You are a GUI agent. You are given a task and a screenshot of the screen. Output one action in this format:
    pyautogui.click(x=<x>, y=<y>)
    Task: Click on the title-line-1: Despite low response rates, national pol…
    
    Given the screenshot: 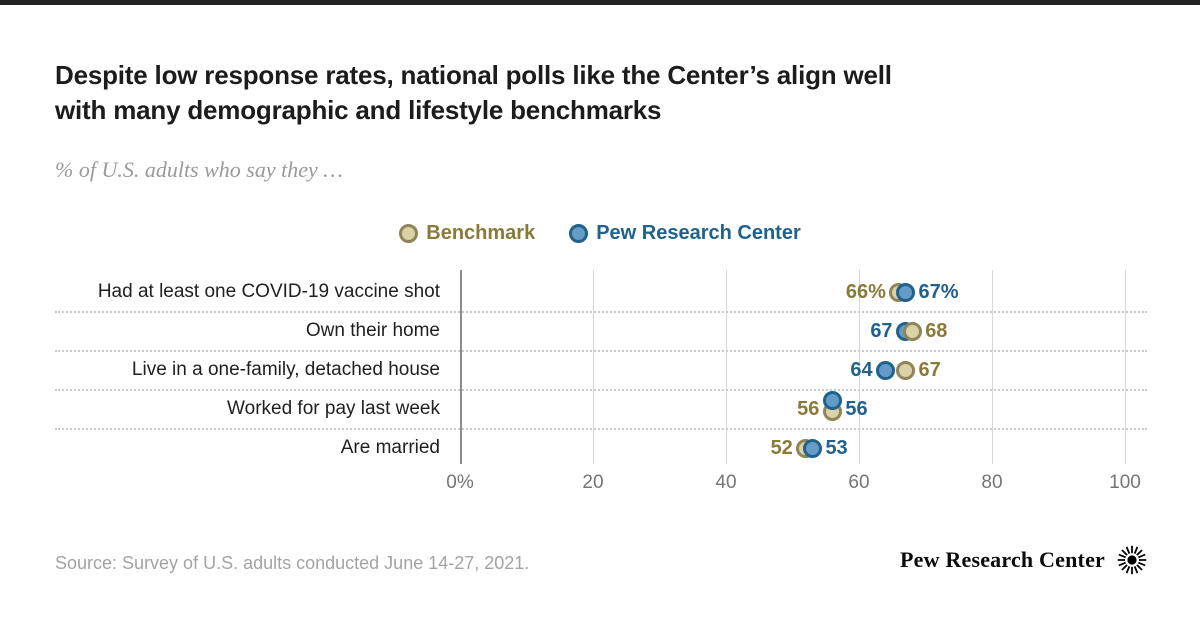 What is the action you would take?
    pyautogui.click(x=473, y=75)
    